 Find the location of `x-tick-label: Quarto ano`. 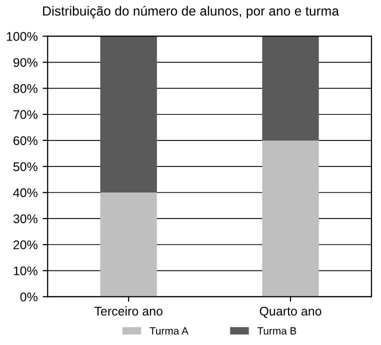

x-tick-label: Quarto ano is located at coordinates (291, 312).